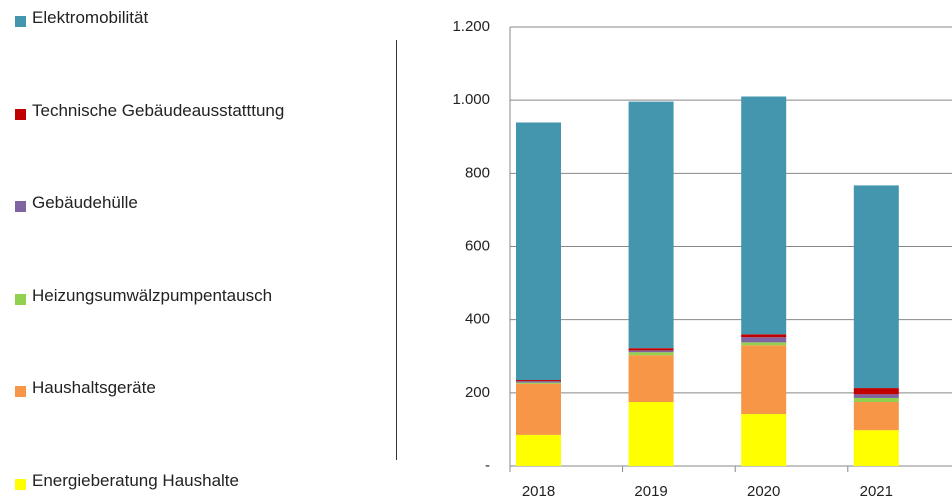  What do you see at coordinates (471, 26) in the screenshot?
I see `y-tick-label: 1.200` at bounding box center [471, 26].